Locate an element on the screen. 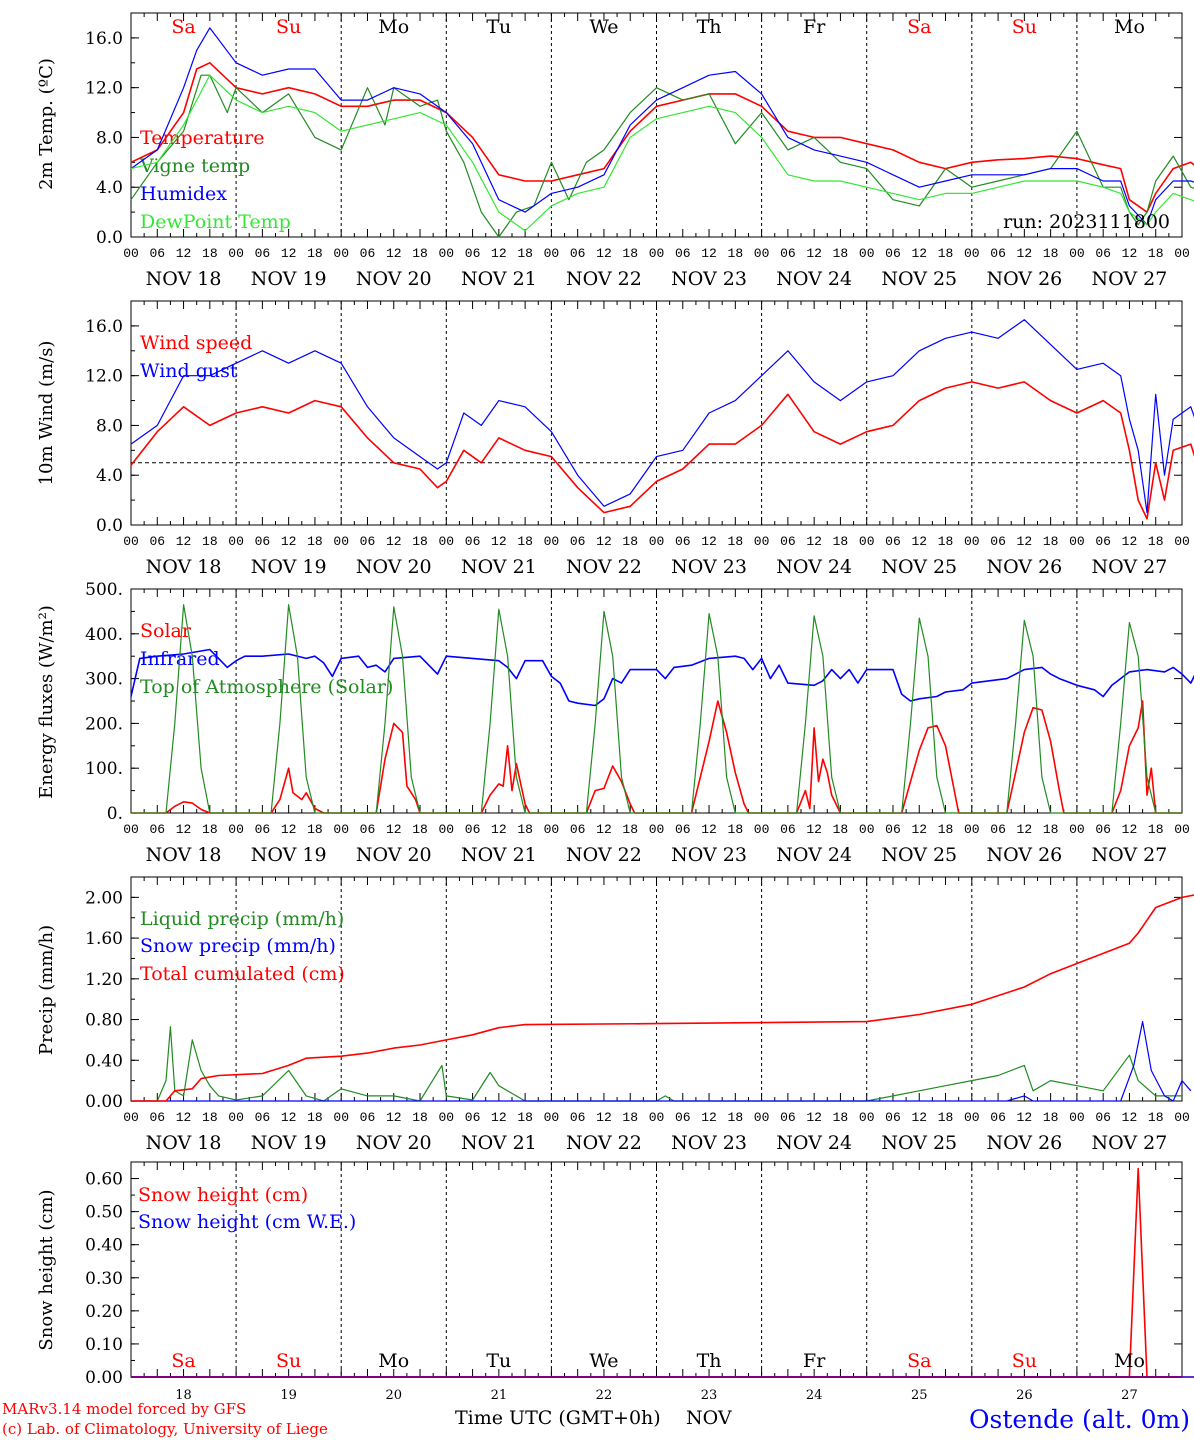  legend-entry: Snow height (cm W.E.) is located at coordinates (247, 1222).